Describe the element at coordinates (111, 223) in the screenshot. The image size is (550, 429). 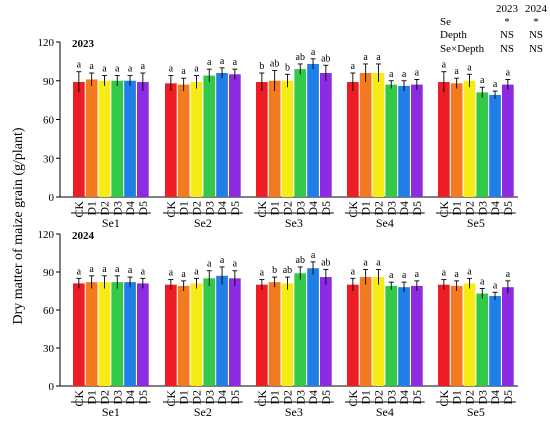
I see `group-label: Se1` at that location.